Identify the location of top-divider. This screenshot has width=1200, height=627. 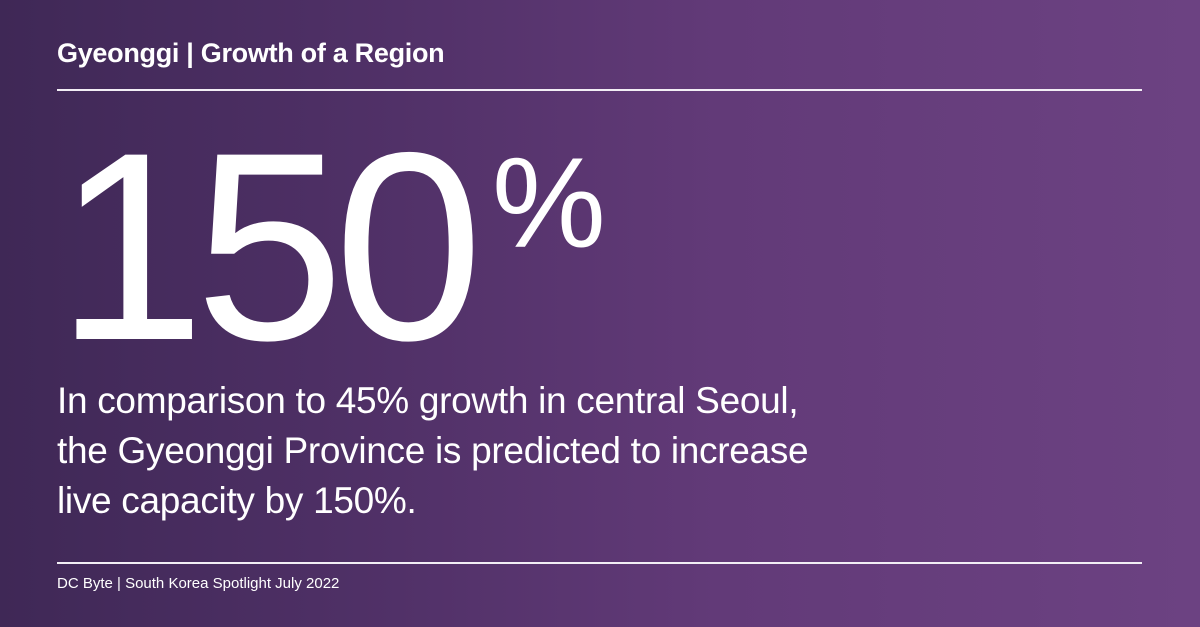
(599, 90).